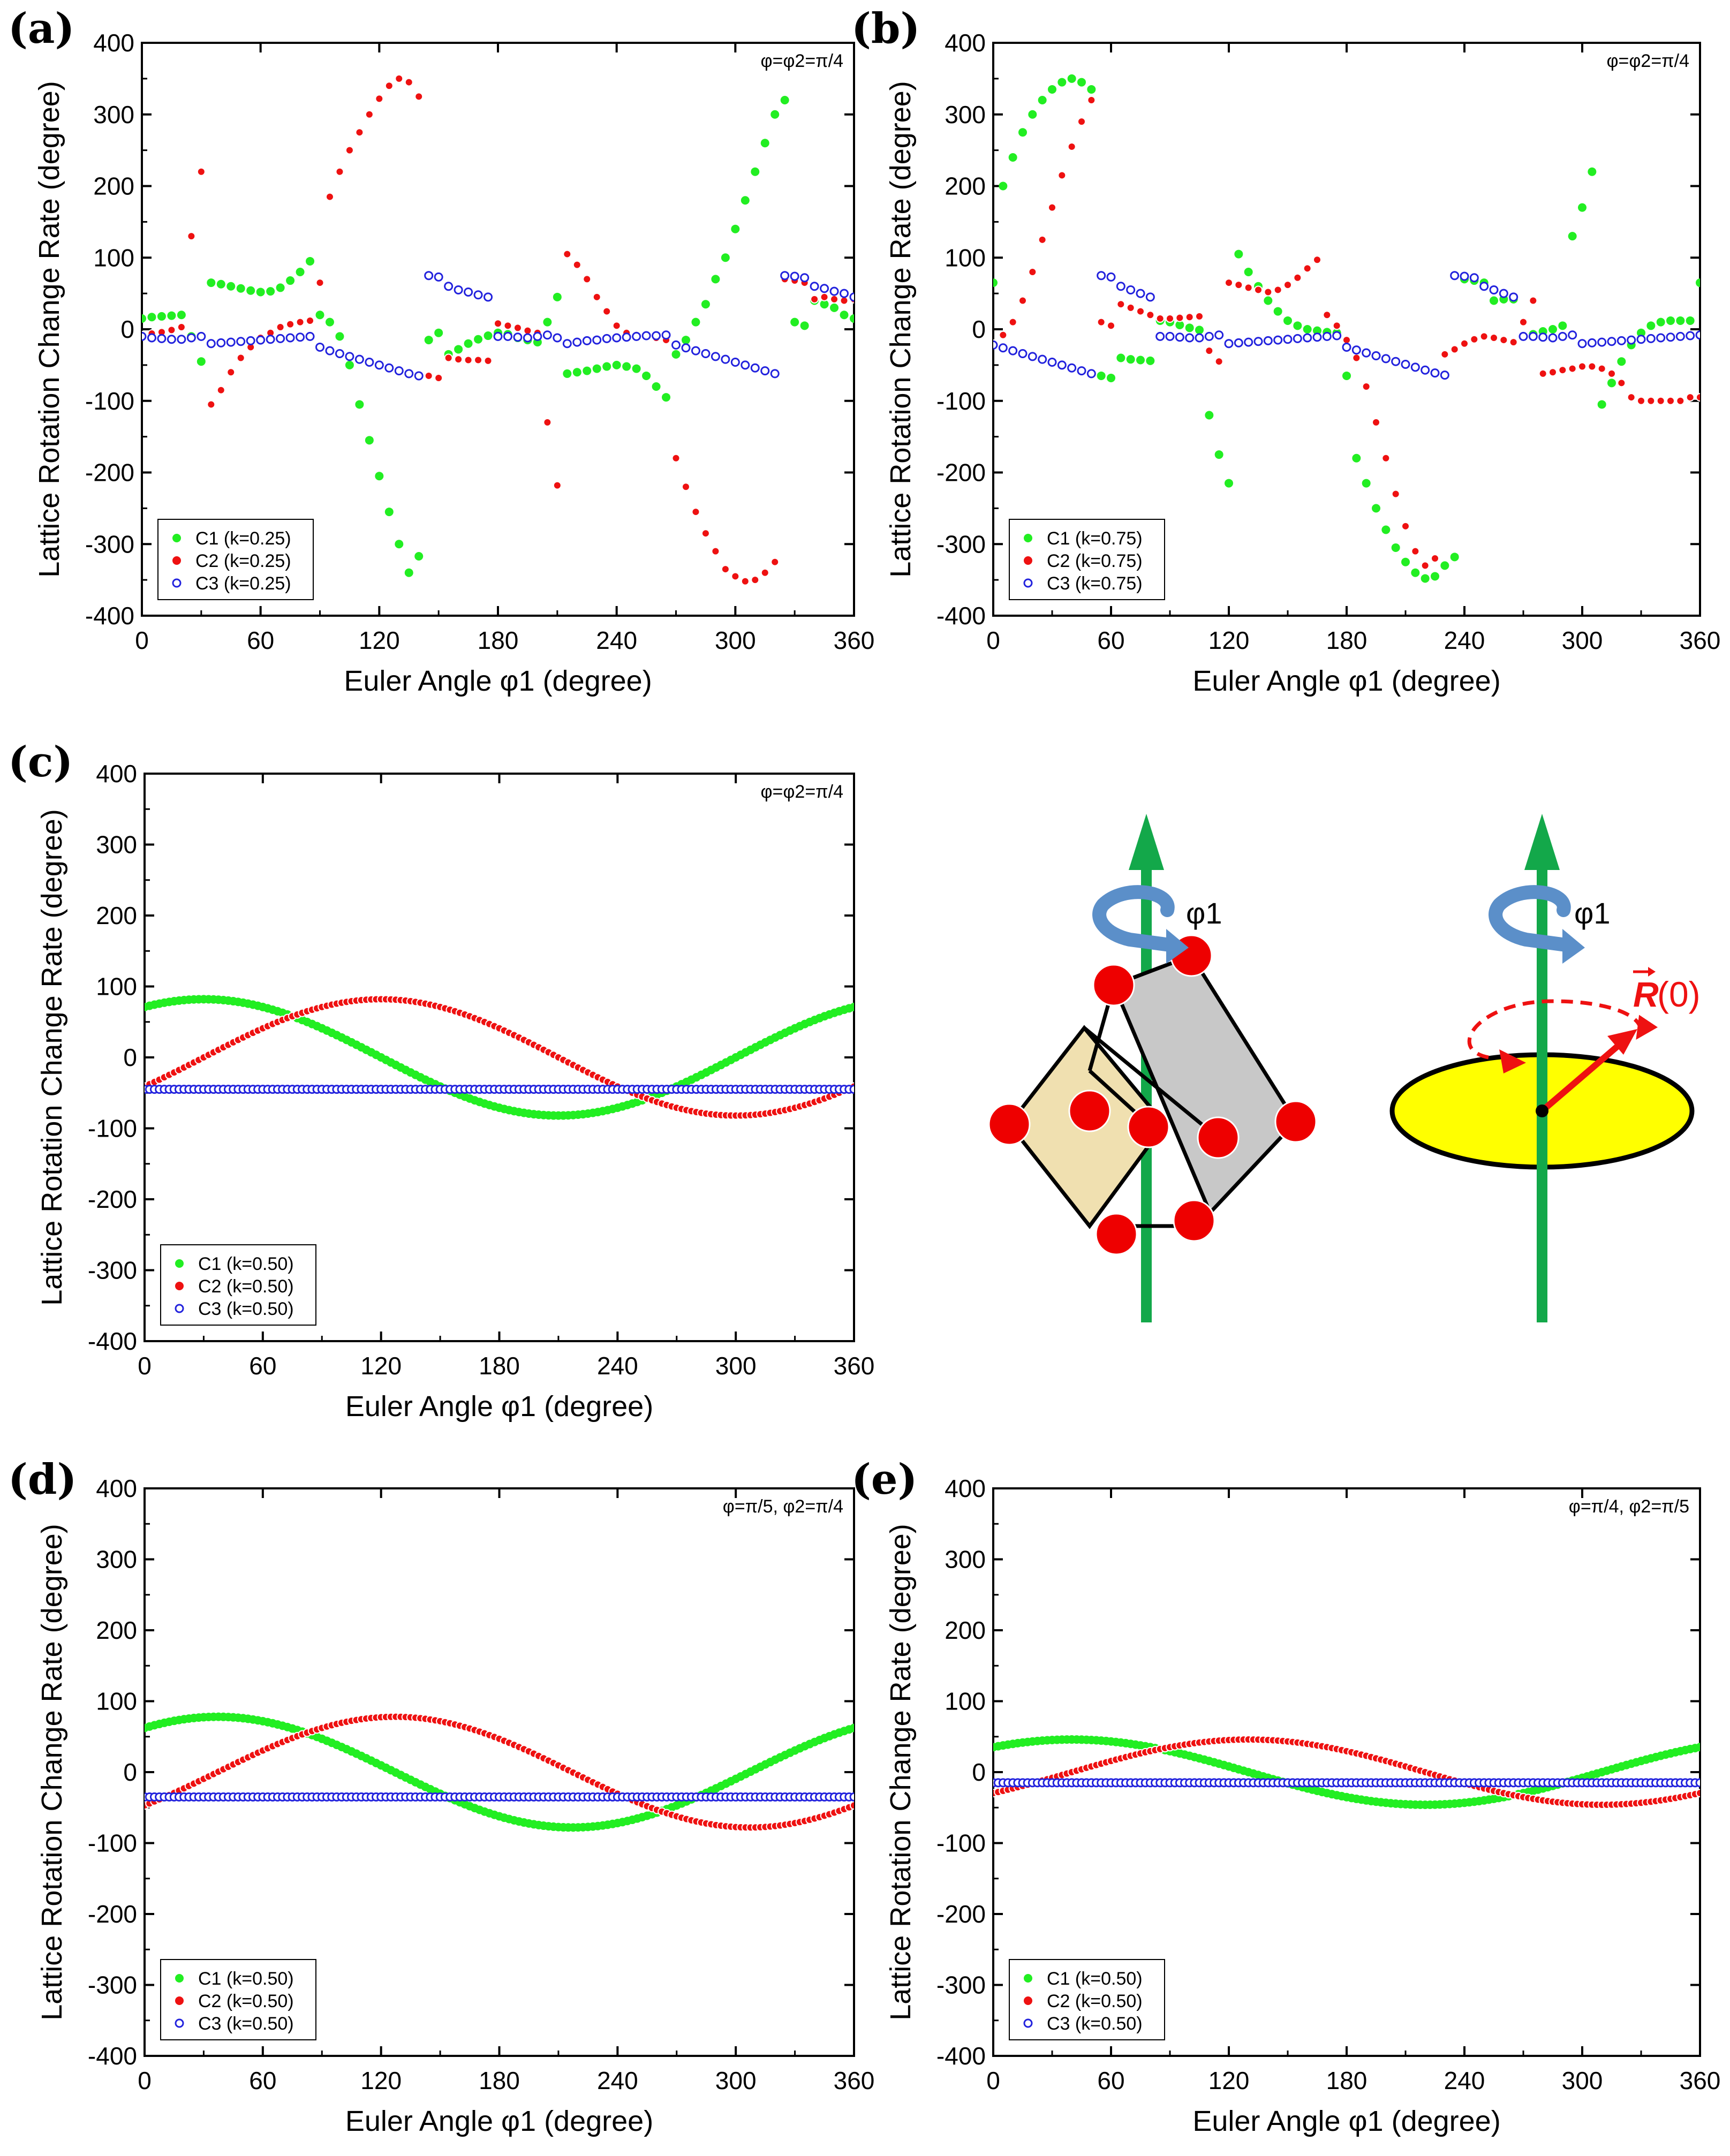  What do you see at coordinates (52, 1772) in the screenshot?
I see `y-axis-label: Lattice Rotation Change Rate (degree)` at bounding box center [52, 1772].